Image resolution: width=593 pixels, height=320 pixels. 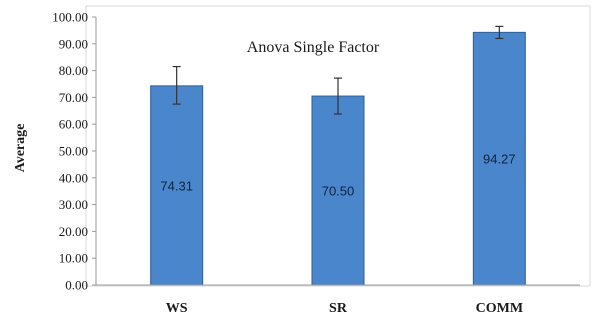 What do you see at coordinates (73, 204) in the screenshot?
I see `y-tick-label: 30.00` at bounding box center [73, 204].